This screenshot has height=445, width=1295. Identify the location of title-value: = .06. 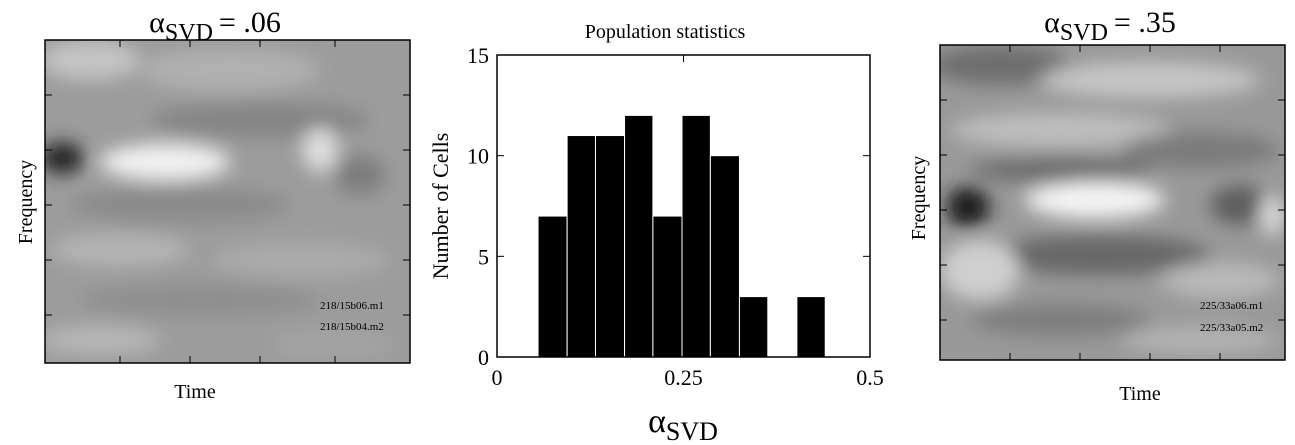
(250, 22).